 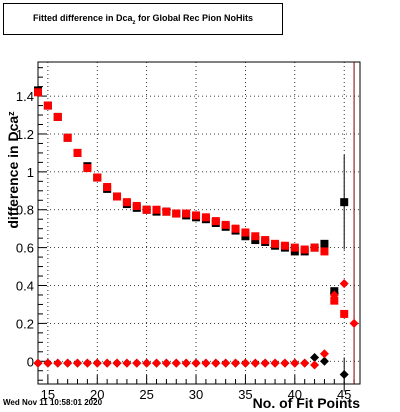 What do you see at coordinates (11, 113) in the screenshot?
I see `y-axis-title-sub: z` at bounding box center [11, 113].